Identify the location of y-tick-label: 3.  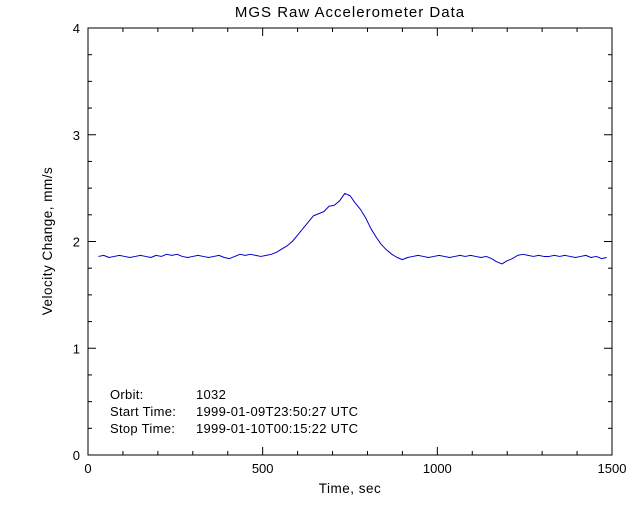
(76, 135).